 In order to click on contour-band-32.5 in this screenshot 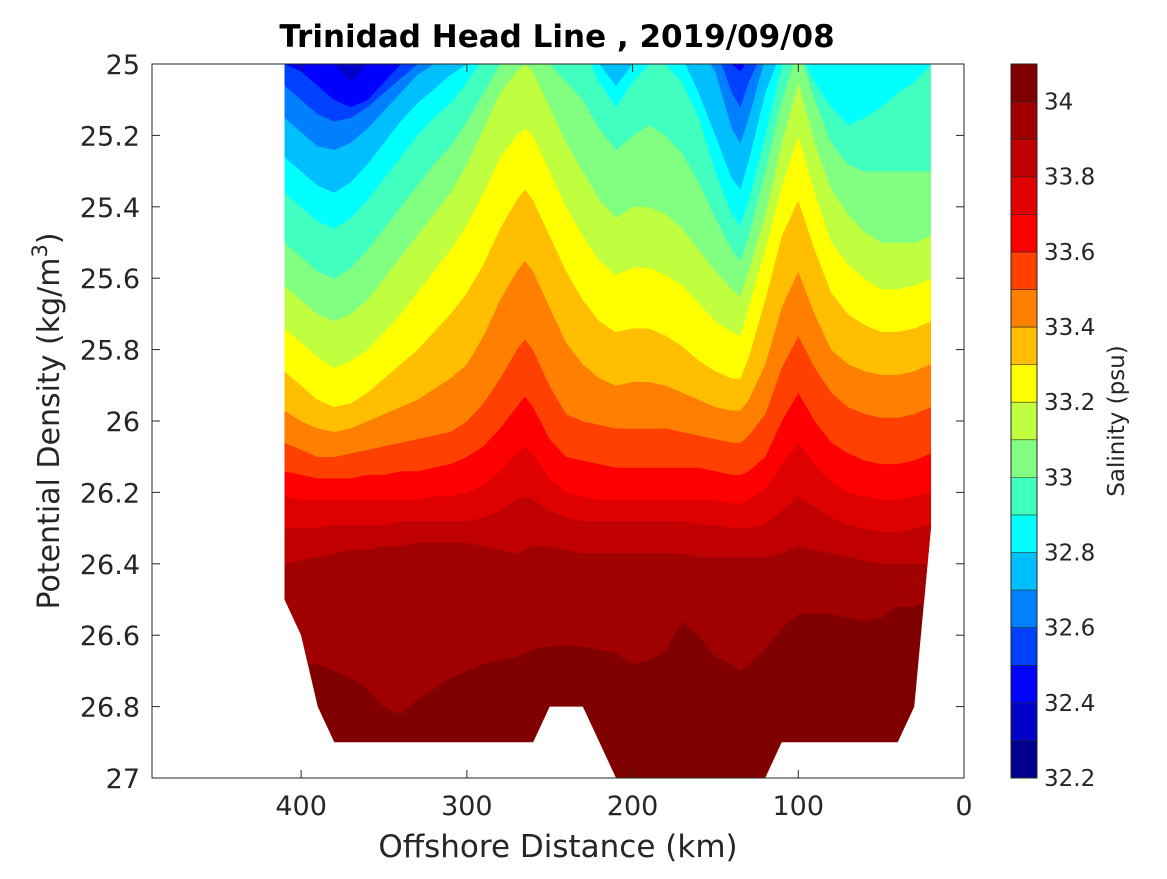, I will do `click(607, 86)`.